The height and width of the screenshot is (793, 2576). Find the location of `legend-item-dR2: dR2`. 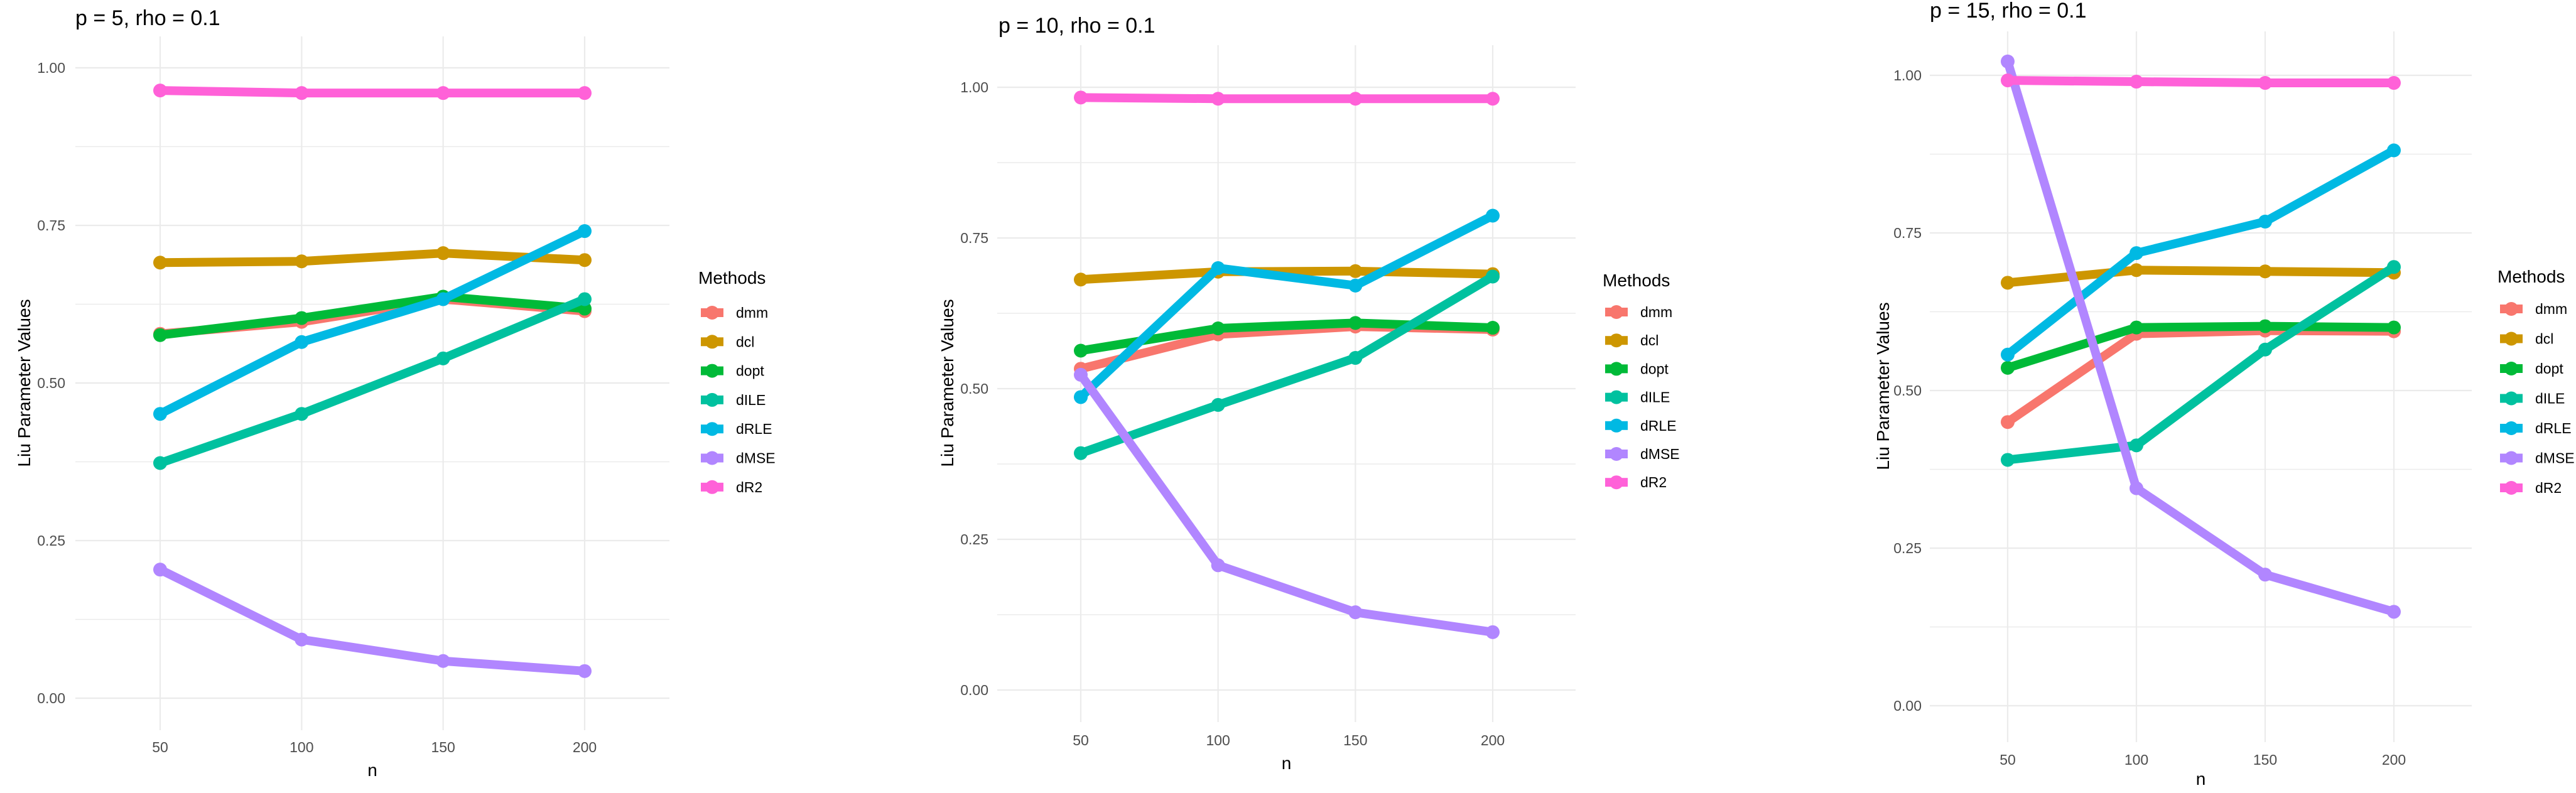

legend-item-dR2: dR2 is located at coordinates (731, 487).